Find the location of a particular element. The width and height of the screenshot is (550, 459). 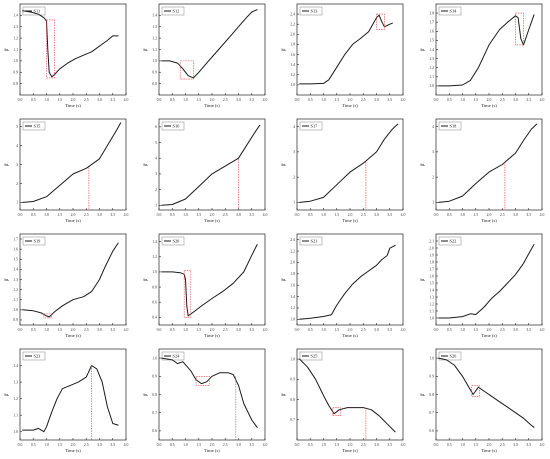

y-tick-label: 2 is located at coordinates (433, 177).